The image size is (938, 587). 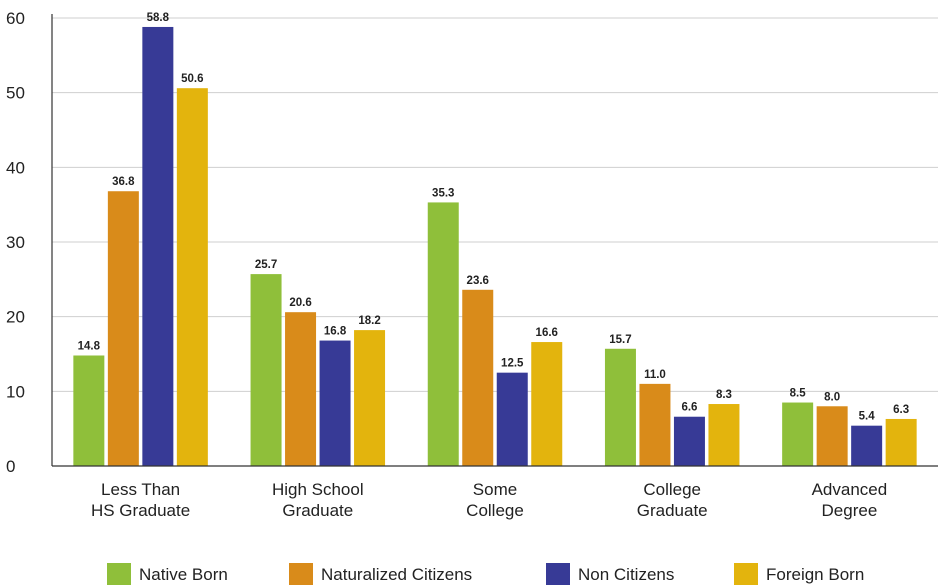 I want to click on y-tick-label: 50, so click(x=15, y=93).